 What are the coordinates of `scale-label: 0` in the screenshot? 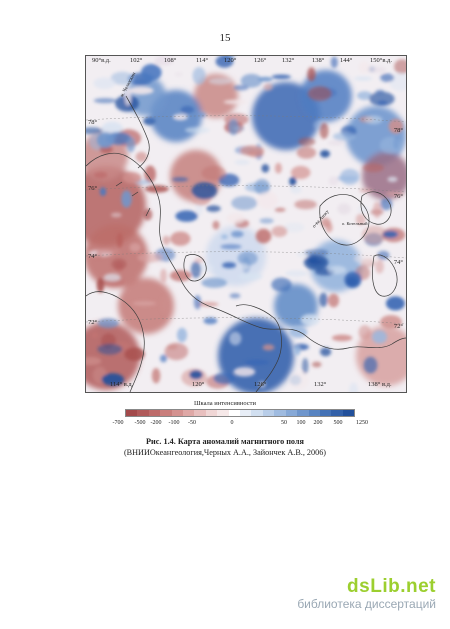 It's located at (232, 423).